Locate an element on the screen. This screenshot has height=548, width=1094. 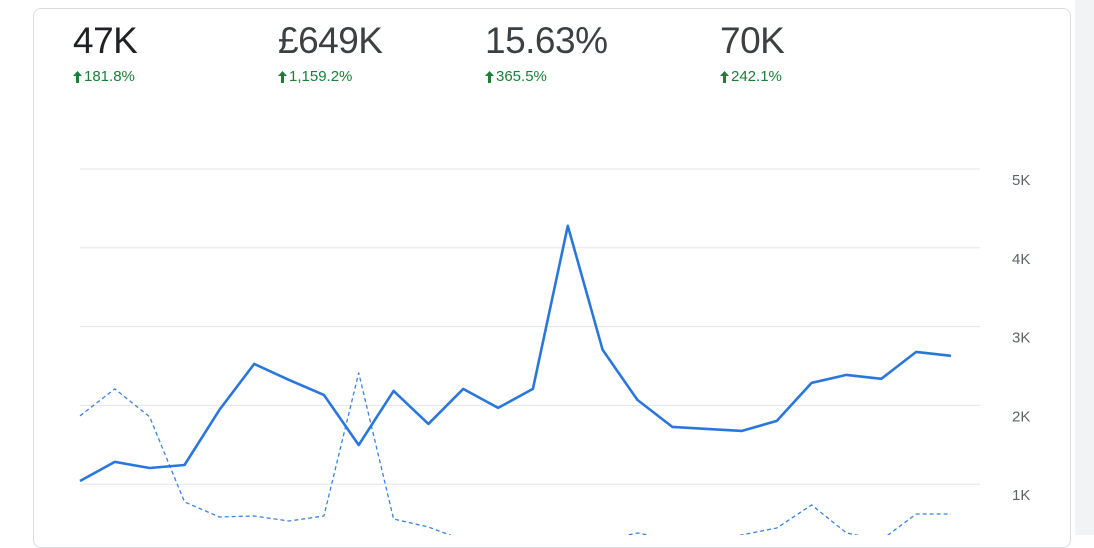
metric: 70K 242.1% is located at coordinates (752, 52).